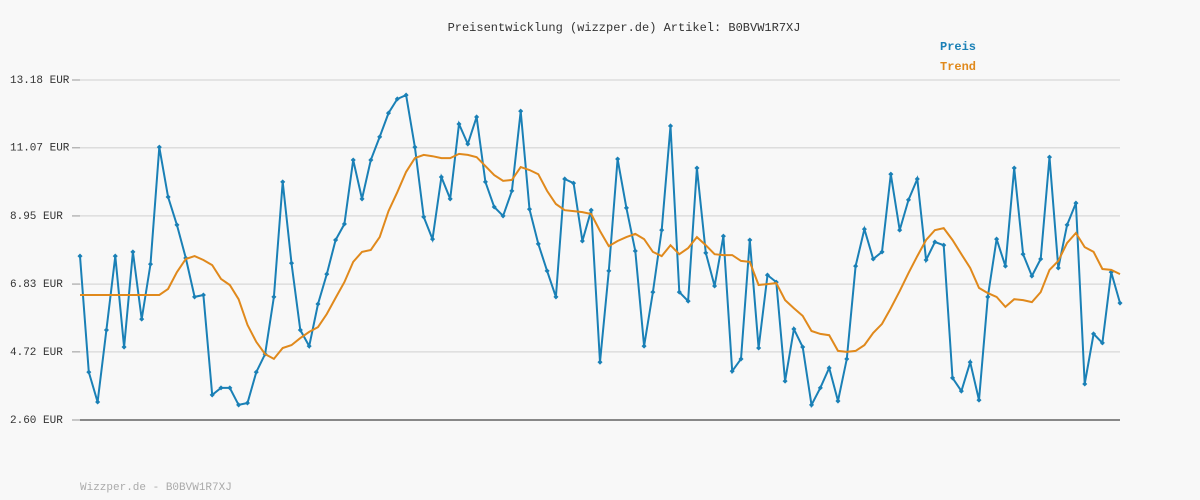  Describe the element at coordinates (36, 421) in the screenshot. I see `y-tick-label: 2.60 EUR` at that location.